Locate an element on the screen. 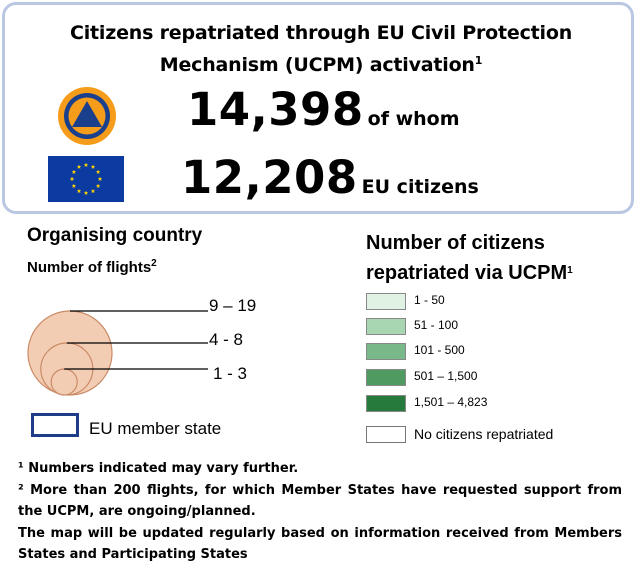 This screenshot has width=640, height=571. eu-member-label: EU member state is located at coordinates (155, 428).